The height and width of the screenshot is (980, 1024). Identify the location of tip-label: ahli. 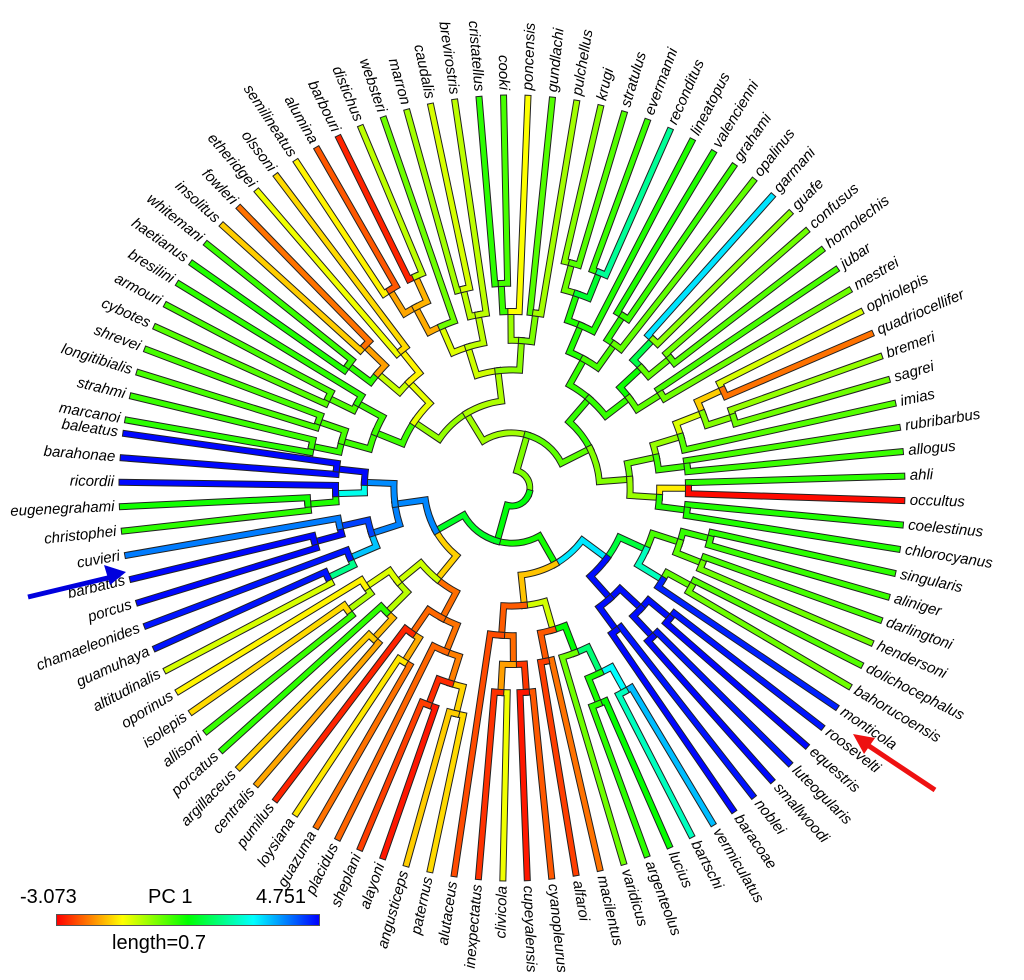
(922, 475).